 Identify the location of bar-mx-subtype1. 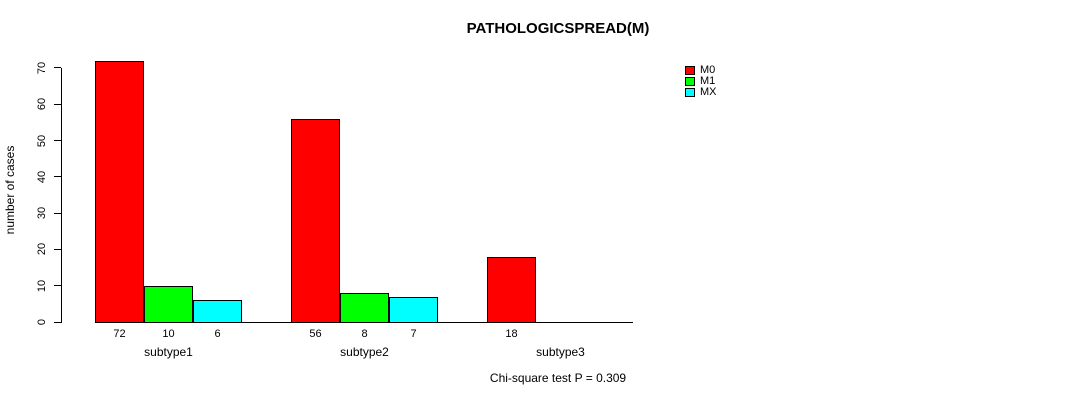
(217, 311).